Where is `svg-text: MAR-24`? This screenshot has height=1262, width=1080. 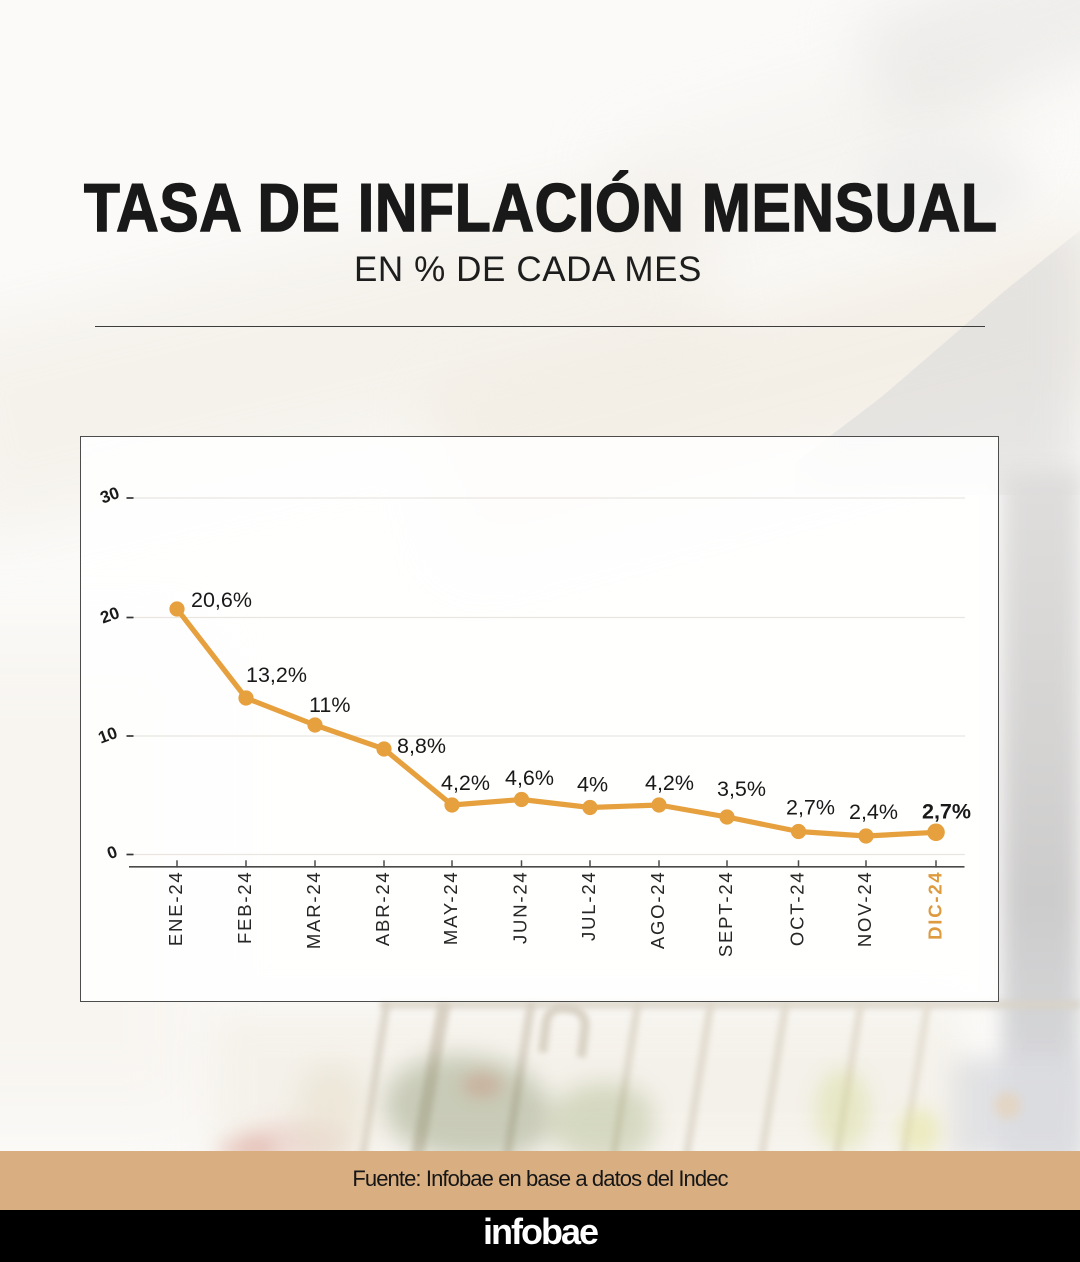
svg-text: MAR-24 is located at coordinates (313, 910).